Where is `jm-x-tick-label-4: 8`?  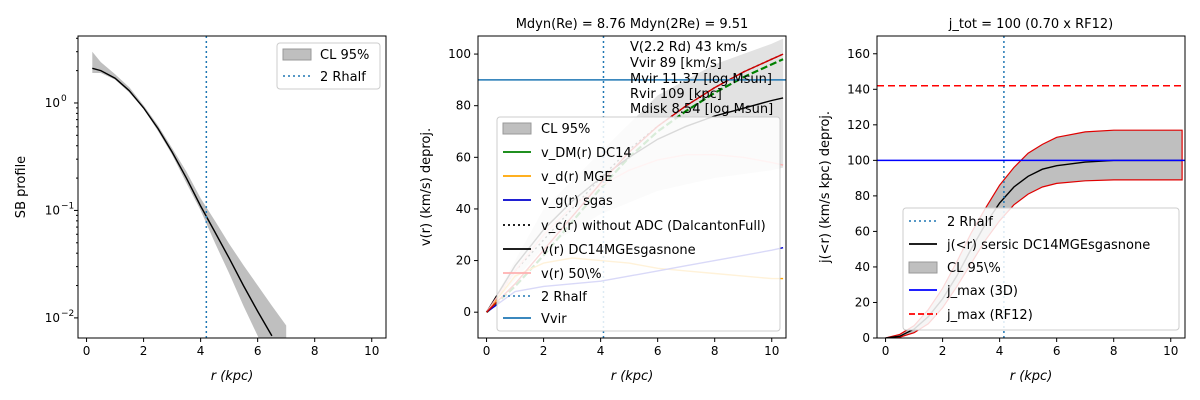
jm-x-tick-label-4: 8 is located at coordinates (1114, 351).